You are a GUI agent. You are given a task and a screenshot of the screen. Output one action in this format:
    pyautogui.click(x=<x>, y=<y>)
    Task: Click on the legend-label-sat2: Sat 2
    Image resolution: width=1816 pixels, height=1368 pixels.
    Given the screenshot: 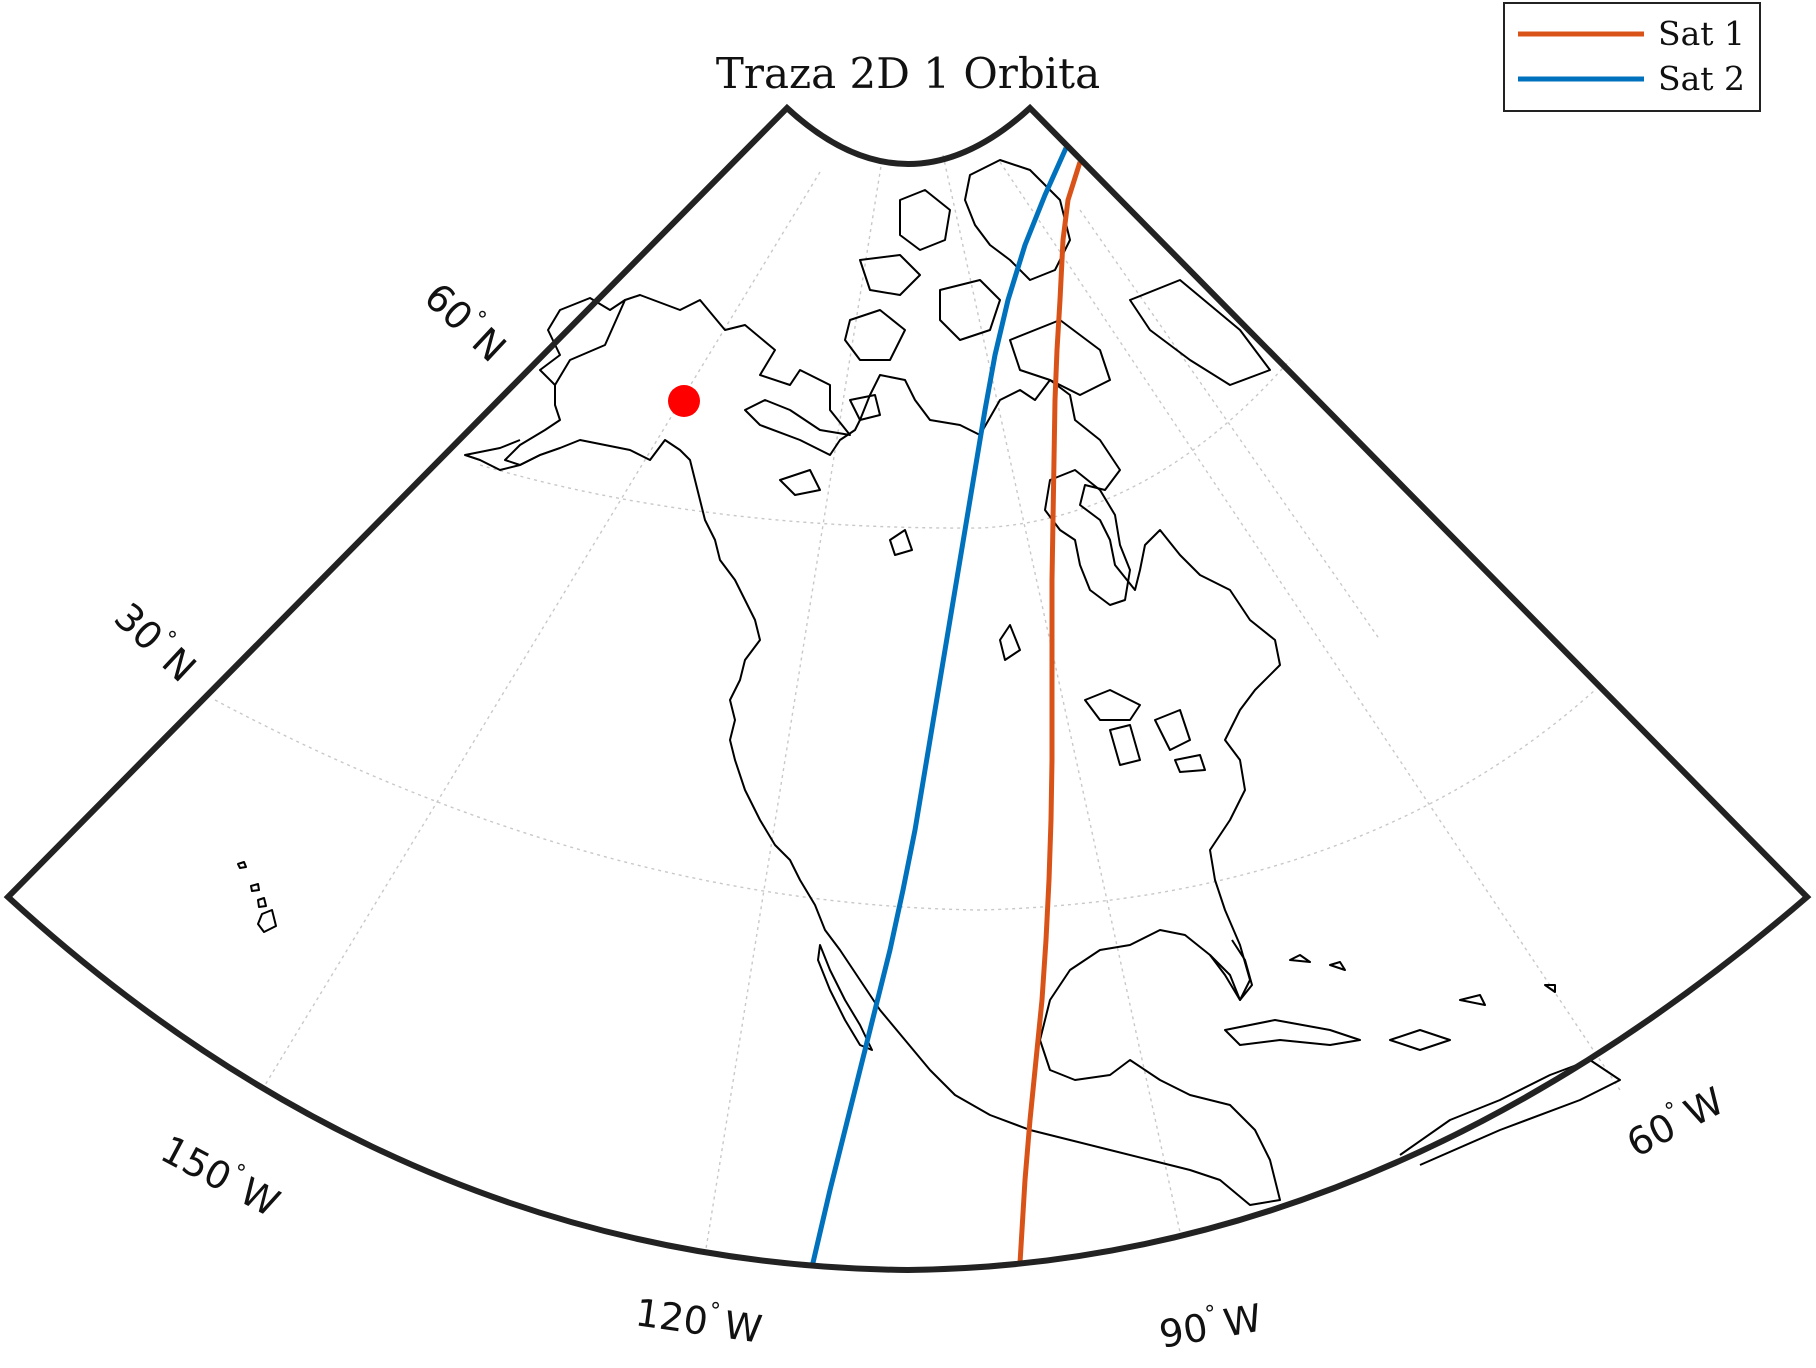 What is the action you would take?
    pyautogui.click(x=1701, y=78)
    